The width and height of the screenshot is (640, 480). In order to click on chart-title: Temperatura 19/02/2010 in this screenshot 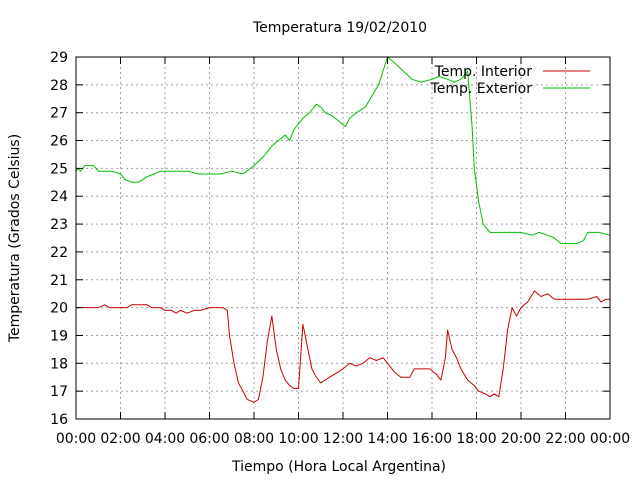, I will do `click(339, 28)`.